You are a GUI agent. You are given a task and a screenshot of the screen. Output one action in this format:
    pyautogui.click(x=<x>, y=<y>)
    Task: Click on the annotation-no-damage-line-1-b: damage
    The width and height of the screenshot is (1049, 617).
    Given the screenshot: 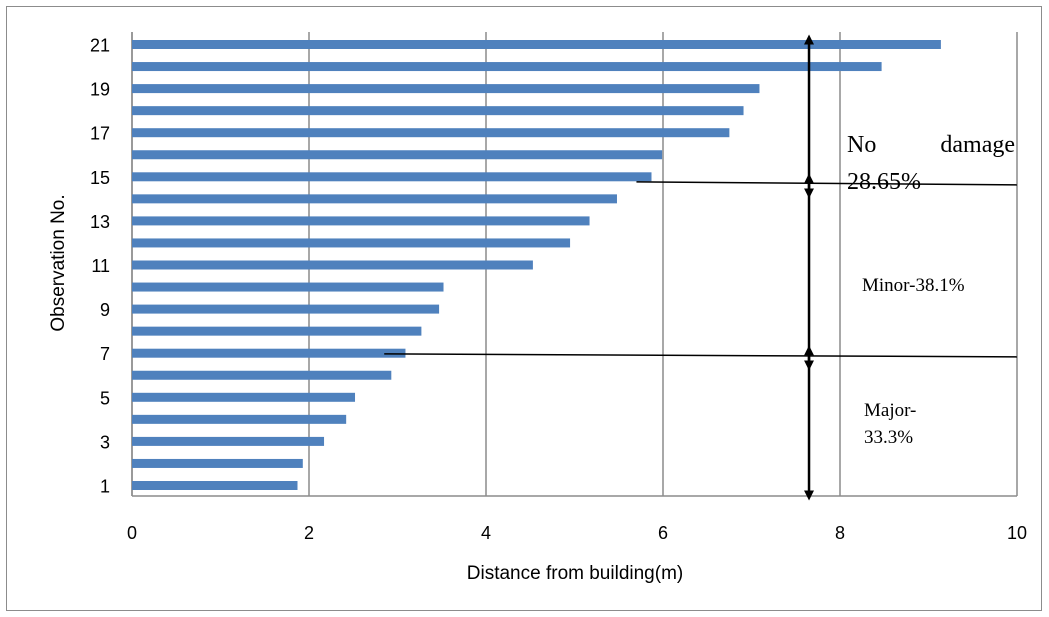 What is the action you would take?
    pyautogui.click(x=977, y=145)
    